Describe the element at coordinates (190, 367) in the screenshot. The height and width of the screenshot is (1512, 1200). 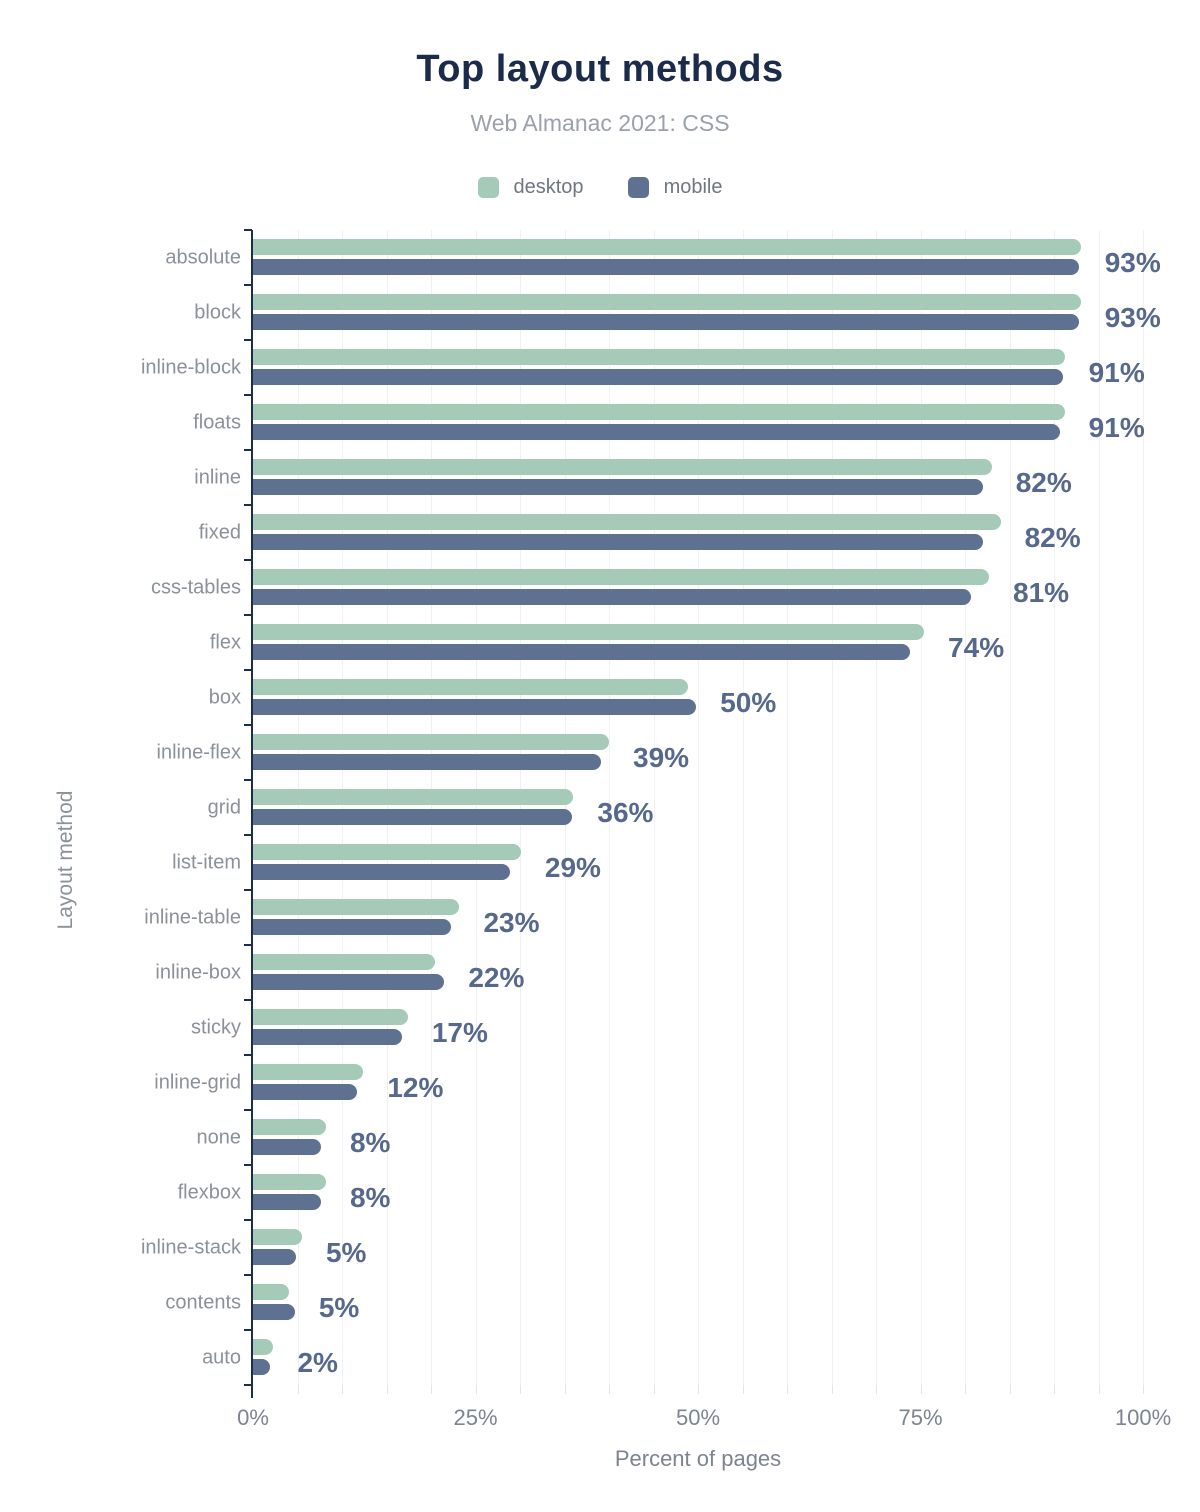
I see `category-label: inline-block` at that location.